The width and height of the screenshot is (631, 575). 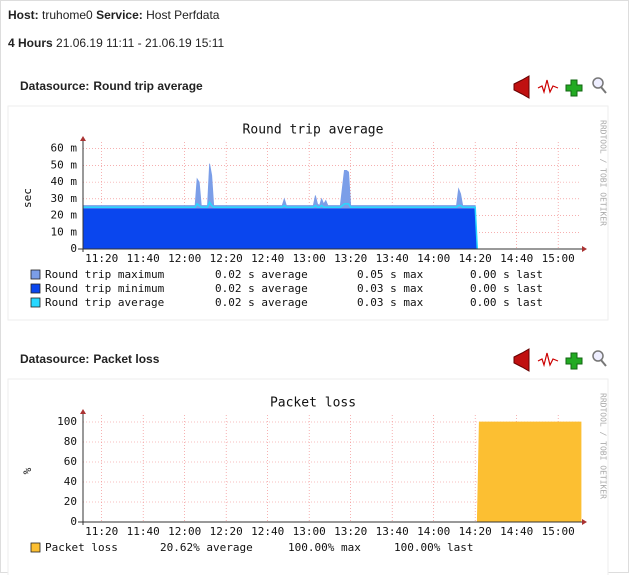 I want to click on host-line: Host: truhome0 Service: Host Perfdata, so click(x=114, y=15).